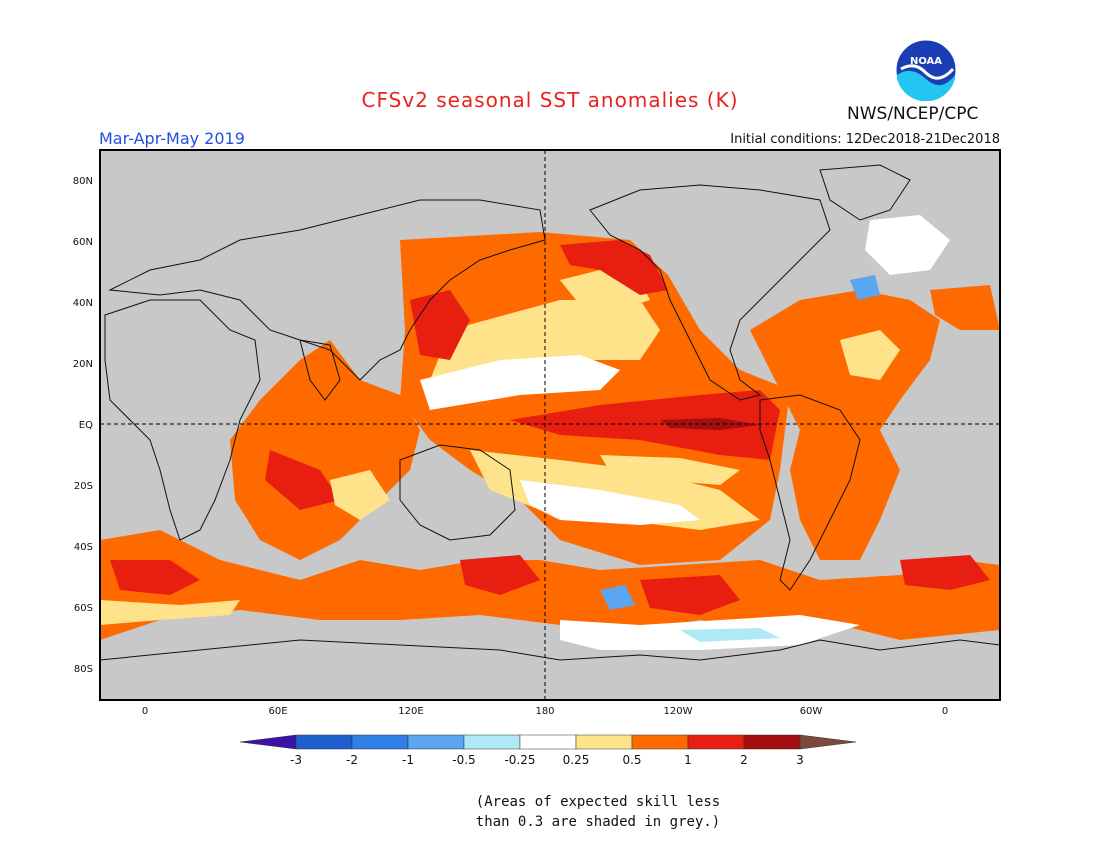 This screenshot has height=850, width=1100. What do you see at coordinates (519, 760) in the screenshot?
I see `color-scale-tick-label: -0.25` at bounding box center [519, 760].